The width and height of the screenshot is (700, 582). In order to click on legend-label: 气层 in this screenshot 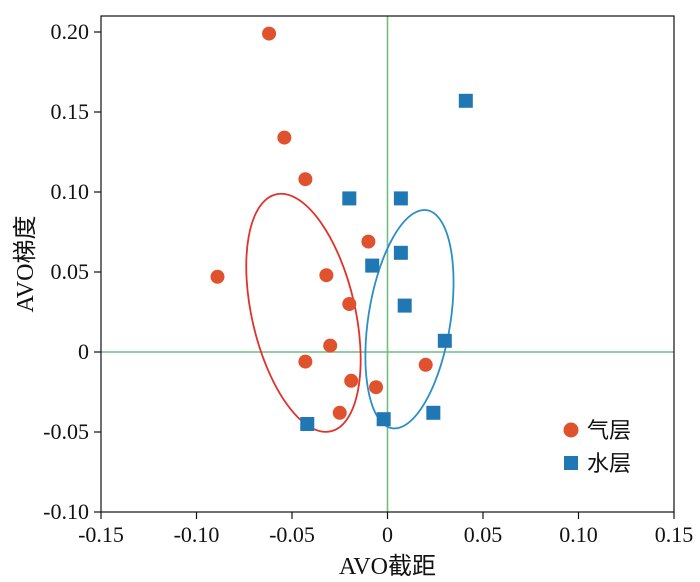, I will do `click(609, 431)`.